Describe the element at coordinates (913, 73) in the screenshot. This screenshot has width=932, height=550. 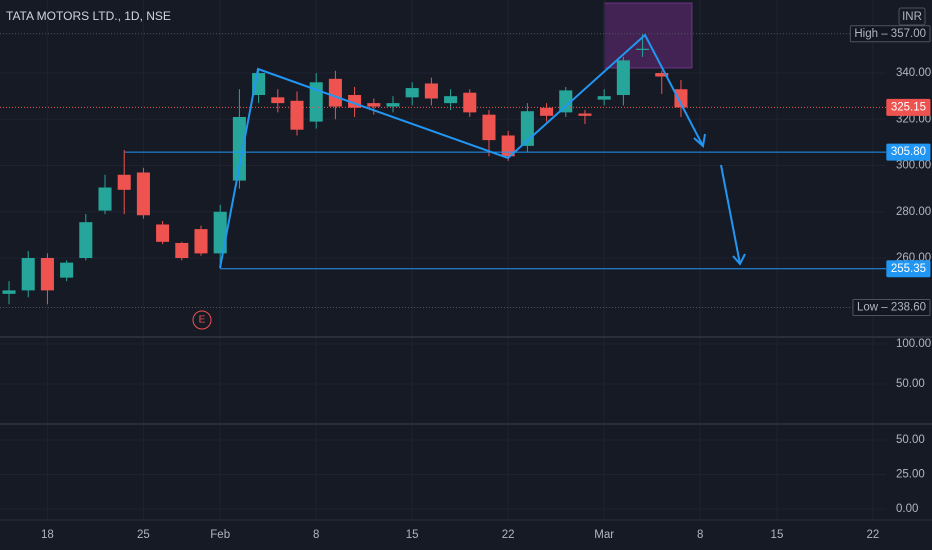
I see `y-tick-label: 340.00` at that location.